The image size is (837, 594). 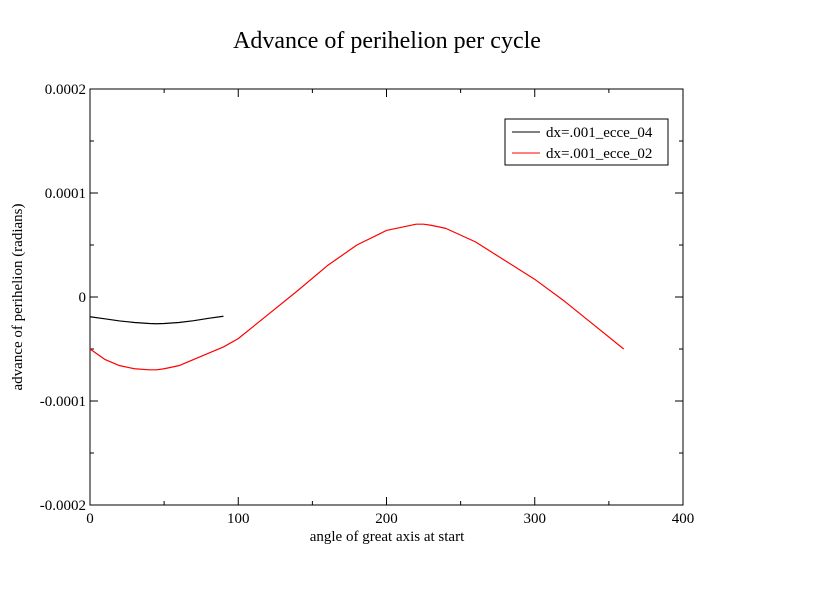 What do you see at coordinates (65, 194) in the screenshot?
I see `y-tick-label: 0.0001` at bounding box center [65, 194].